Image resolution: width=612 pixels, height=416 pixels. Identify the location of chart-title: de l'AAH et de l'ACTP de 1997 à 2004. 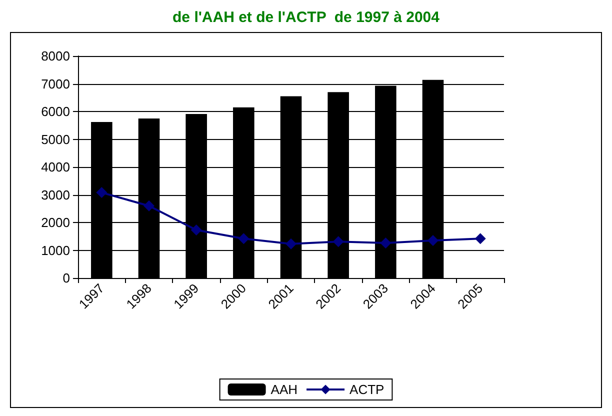
(306, 17).